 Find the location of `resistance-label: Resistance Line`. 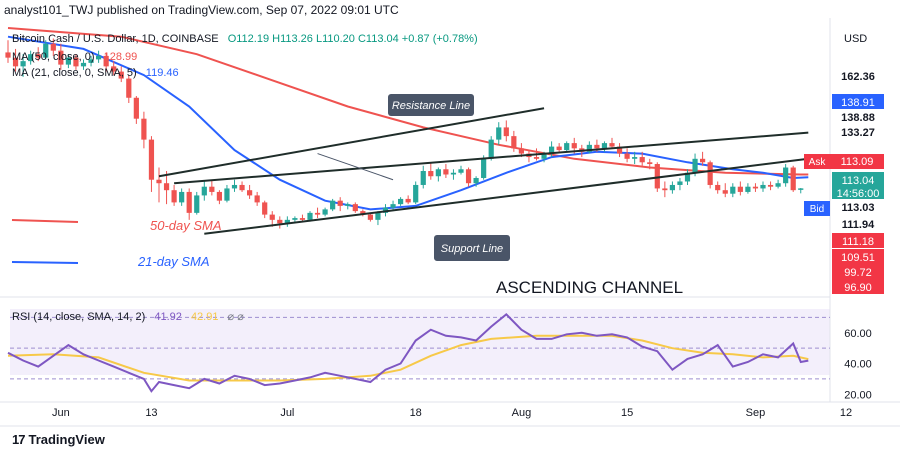

resistance-label: Resistance Line is located at coordinates (431, 105).